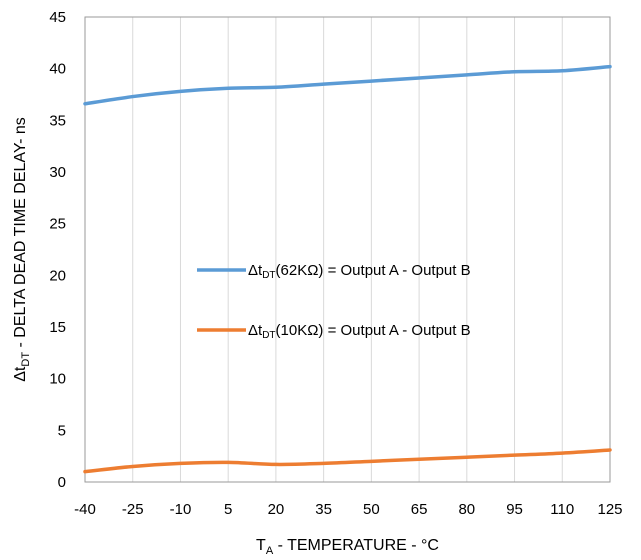  Describe the element at coordinates (57, 275) in the screenshot. I see `y-tick-label: 20` at that location.